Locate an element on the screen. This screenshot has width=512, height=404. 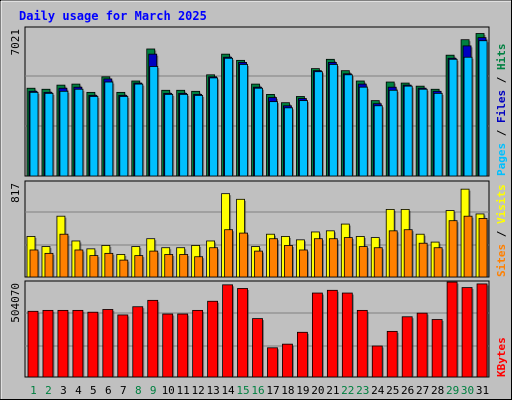
day-label: 30 is located at coordinates (467, 390).